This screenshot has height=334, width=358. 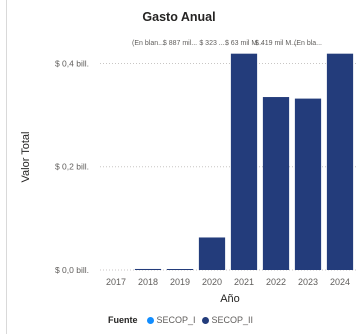 I want to click on x-tick-label: 2022, so click(x=276, y=282).